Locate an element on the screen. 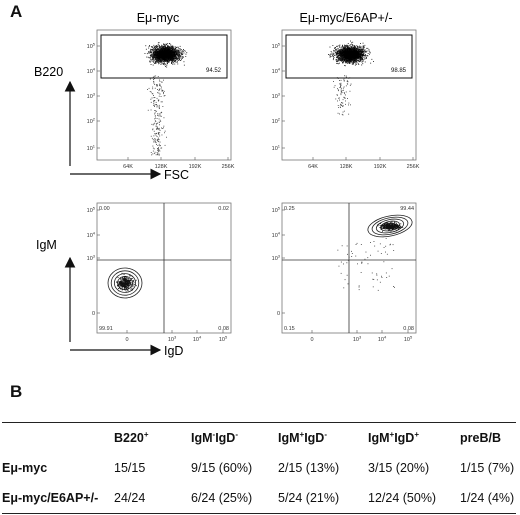 Image resolution: width=520 pixels, height=515 pixels. b220-axis-label: B220 is located at coordinates (48, 72).